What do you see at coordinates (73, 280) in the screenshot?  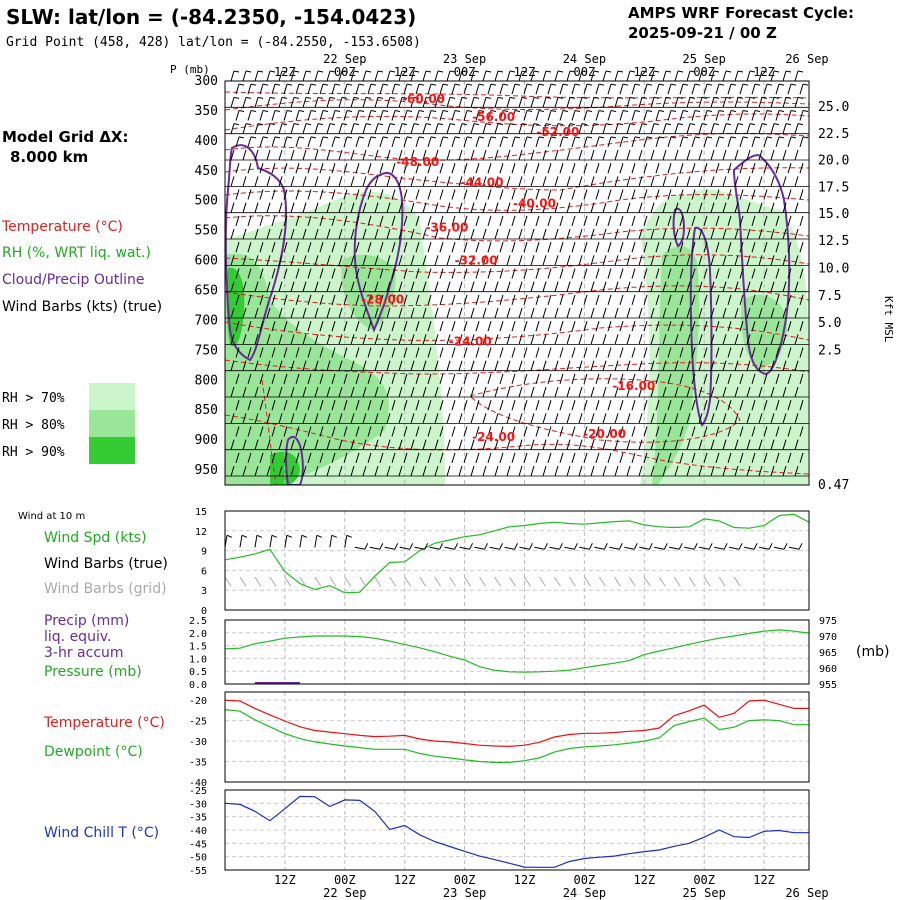 I see `legend-cloud-outline: Cloud/Precip Outline` at bounding box center [73, 280].